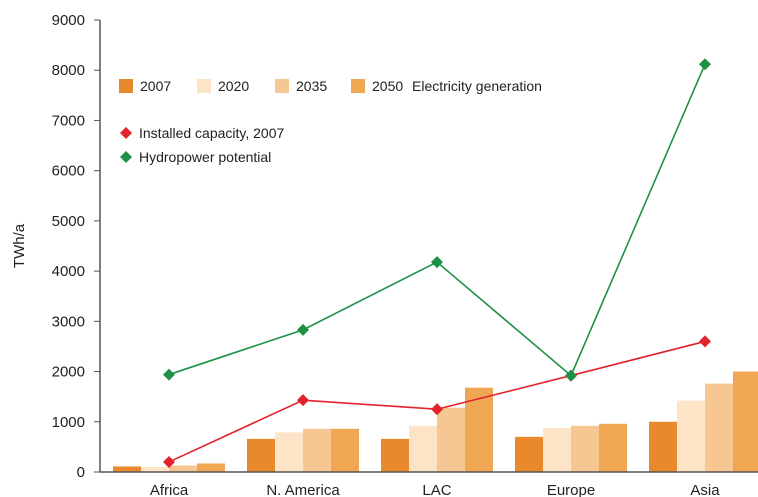 Image resolution: width=758 pixels, height=497 pixels. What do you see at coordinates (76, 246) in the screenshot?
I see `y-ticks: 0 1000 2000 3000 4000 5000 6000 7000 8000 9000` at bounding box center [76, 246].